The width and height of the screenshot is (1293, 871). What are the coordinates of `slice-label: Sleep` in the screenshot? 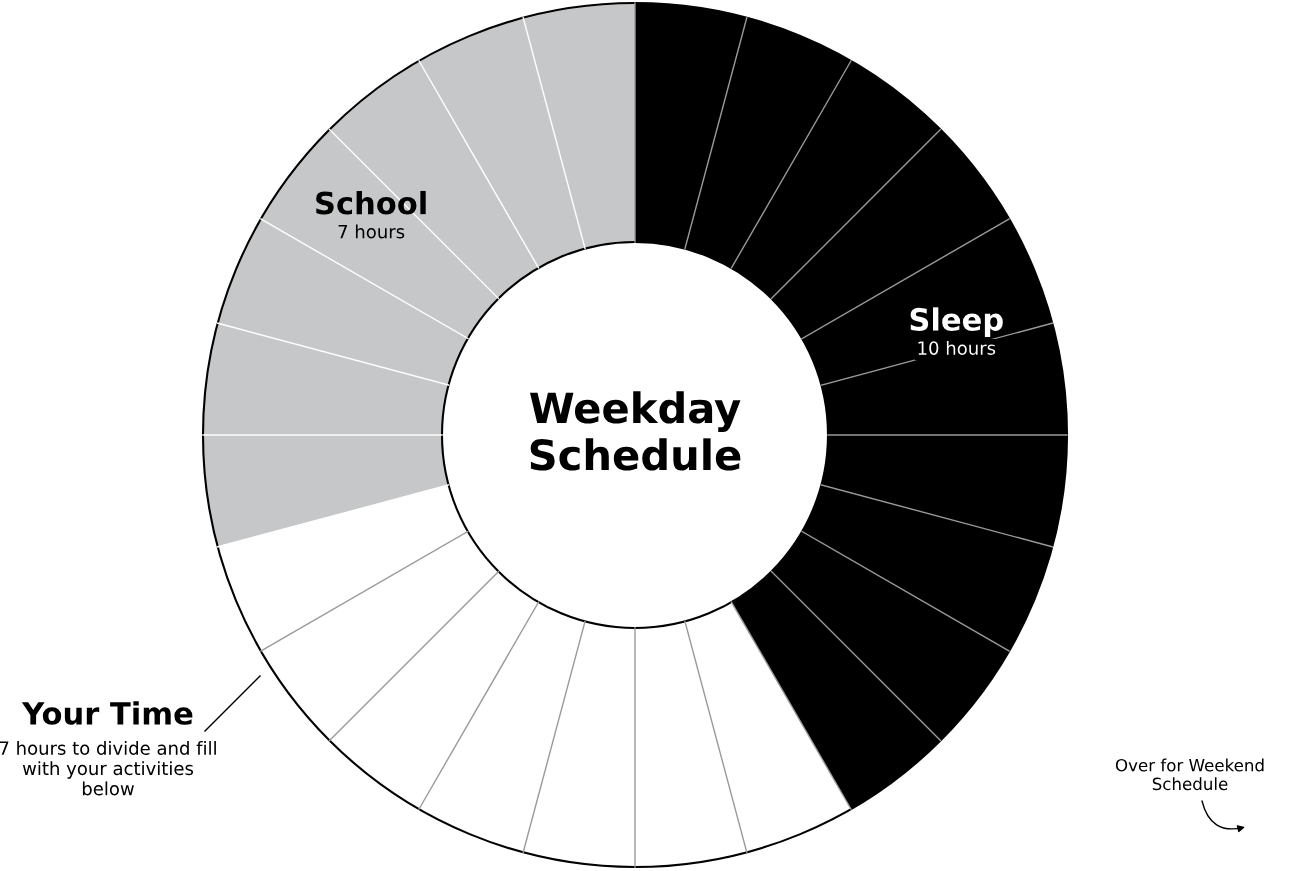 It's located at (956, 322).